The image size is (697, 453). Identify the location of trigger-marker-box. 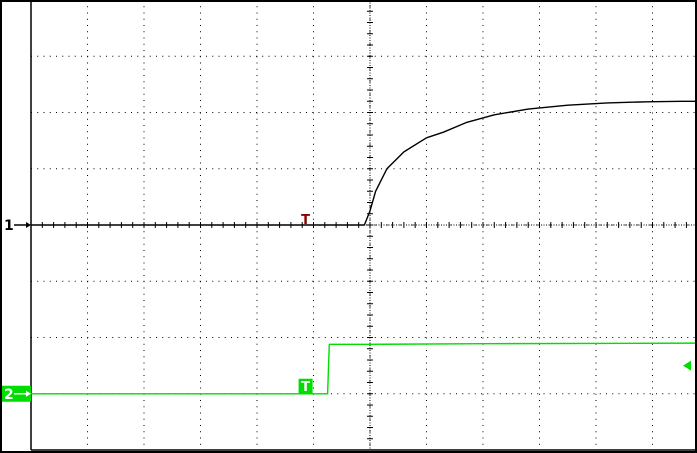
(305, 386).